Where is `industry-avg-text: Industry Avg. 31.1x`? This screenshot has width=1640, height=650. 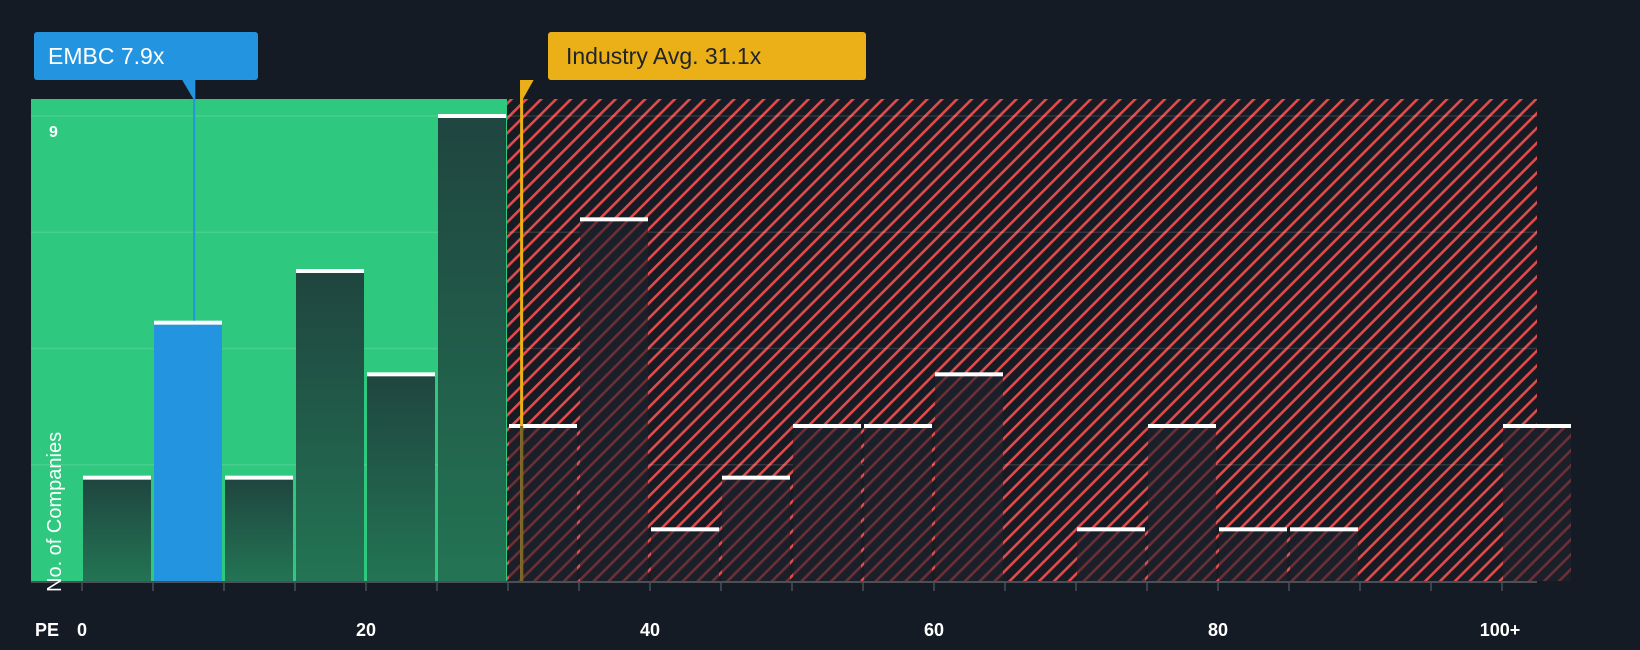
industry-avg-text: Industry Avg. 31.1x is located at coordinates (664, 56).